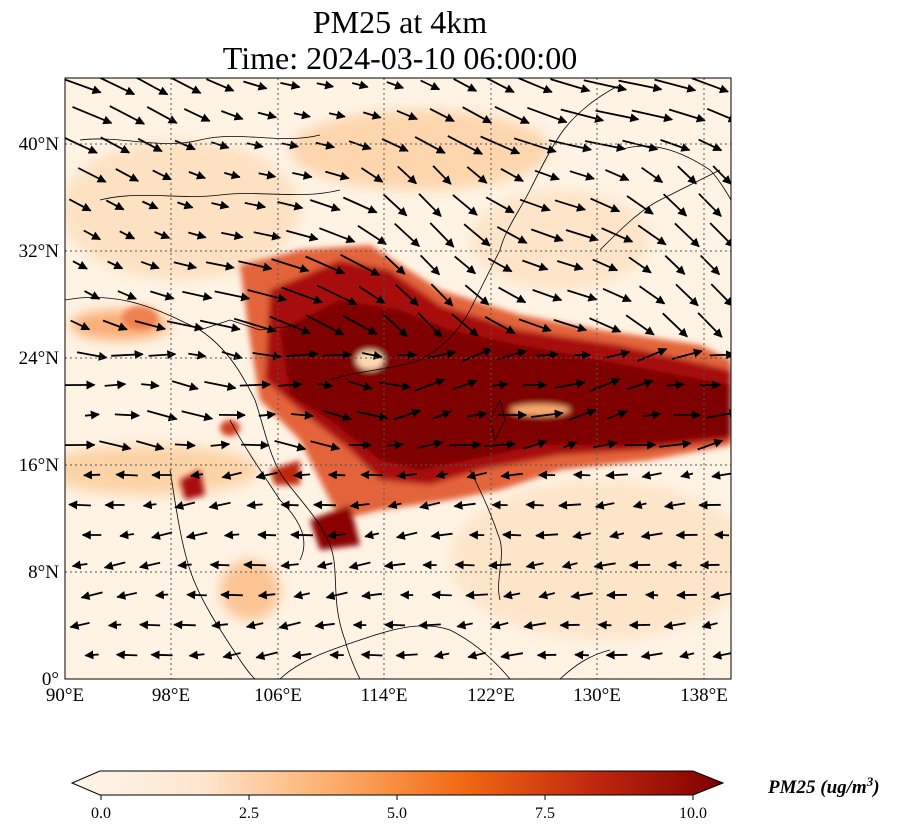 The height and width of the screenshot is (836, 905). What do you see at coordinates (43, 572) in the screenshot?
I see `lat-tick-label: 8°N` at bounding box center [43, 572].